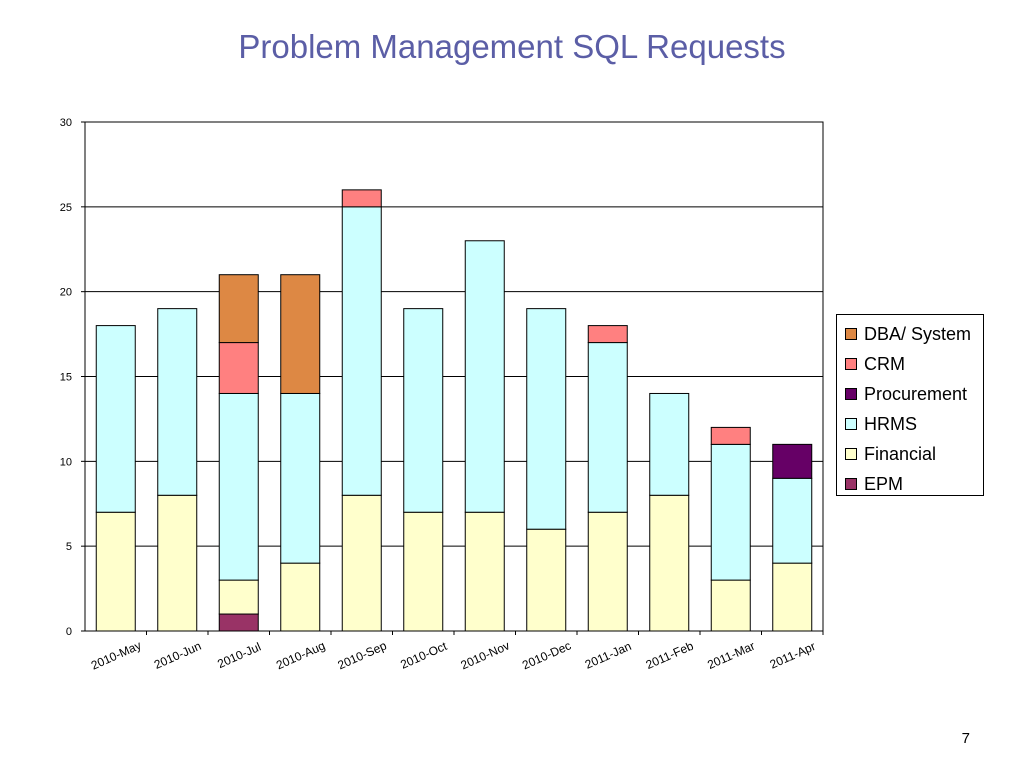 The image size is (1024, 768). What do you see at coordinates (66, 462) in the screenshot?
I see `y-tick-label: 10` at bounding box center [66, 462].